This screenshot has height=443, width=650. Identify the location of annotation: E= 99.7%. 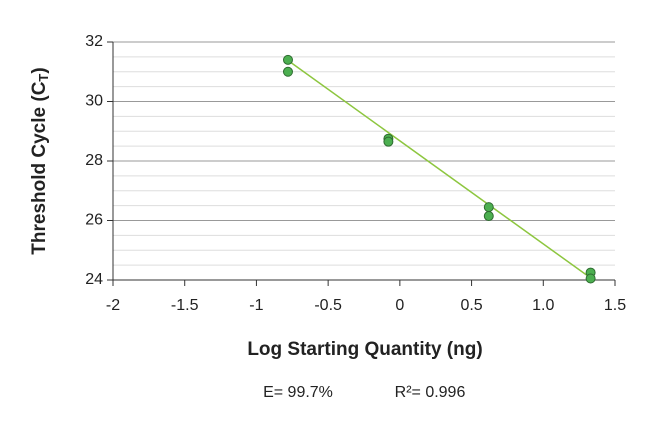
(298, 392).